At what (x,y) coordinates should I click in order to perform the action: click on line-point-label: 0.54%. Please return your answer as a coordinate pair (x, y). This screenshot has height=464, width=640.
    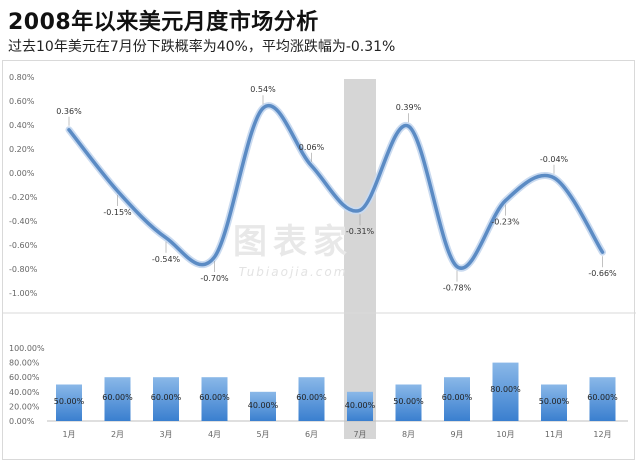
    Looking at the image, I should click on (263, 89).